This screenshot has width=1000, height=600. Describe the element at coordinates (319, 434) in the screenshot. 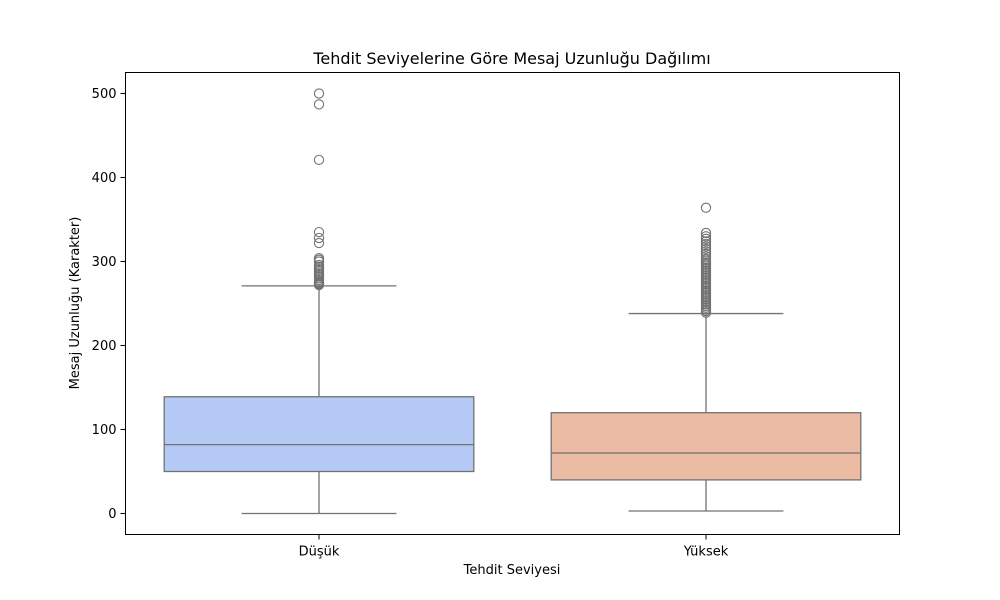

I see `box-0-iqr-box` at that location.